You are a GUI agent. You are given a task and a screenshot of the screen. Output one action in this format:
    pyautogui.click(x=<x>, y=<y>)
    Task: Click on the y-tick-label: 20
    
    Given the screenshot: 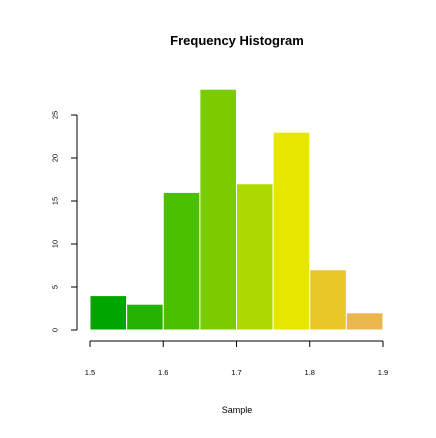 What is the action you would take?
    pyautogui.click(x=55, y=158)
    